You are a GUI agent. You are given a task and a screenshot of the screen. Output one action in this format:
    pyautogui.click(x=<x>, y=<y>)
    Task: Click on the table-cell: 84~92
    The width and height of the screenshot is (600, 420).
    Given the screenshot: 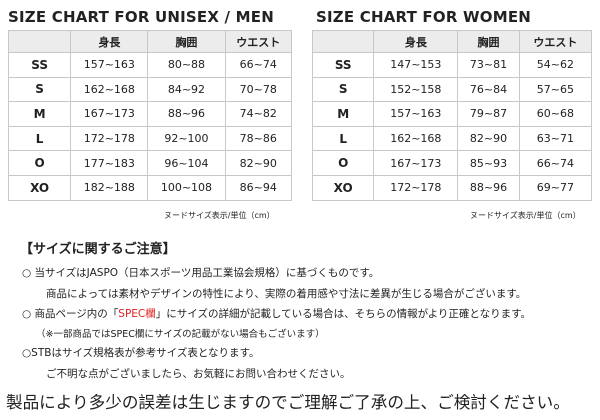 What is the action you would take?
    pyautogui.click(x=186, y=89)
    